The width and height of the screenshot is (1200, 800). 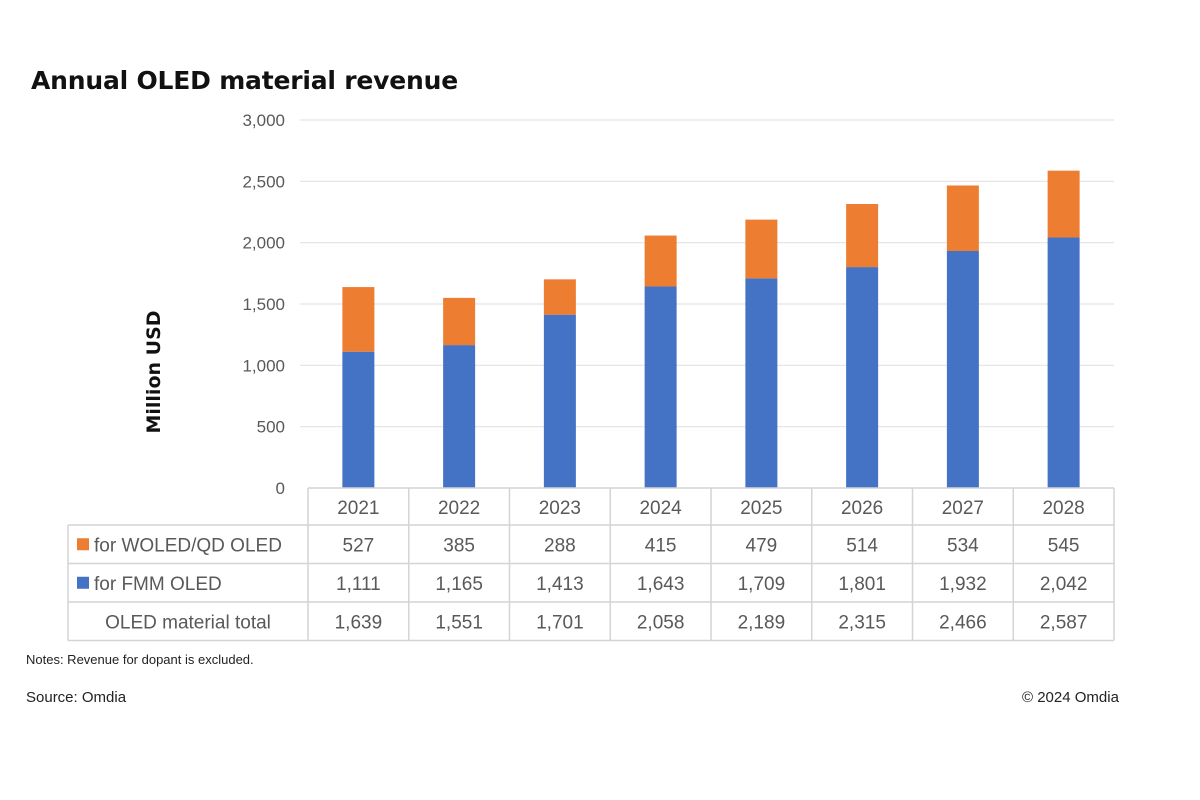 I want to click on table-cell-value: 2,058, so click(x=661, y=622).